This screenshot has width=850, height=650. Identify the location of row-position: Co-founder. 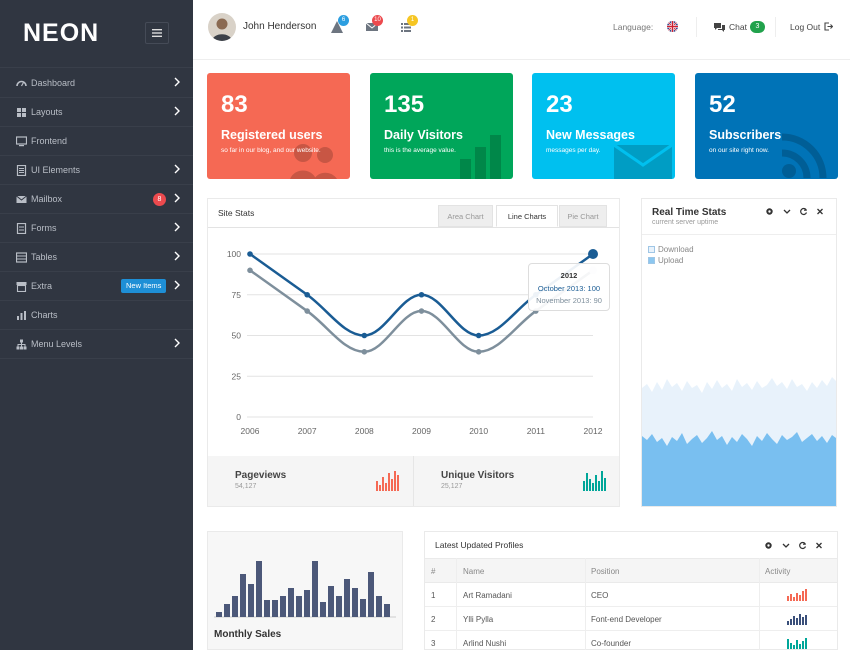
(611, 643).